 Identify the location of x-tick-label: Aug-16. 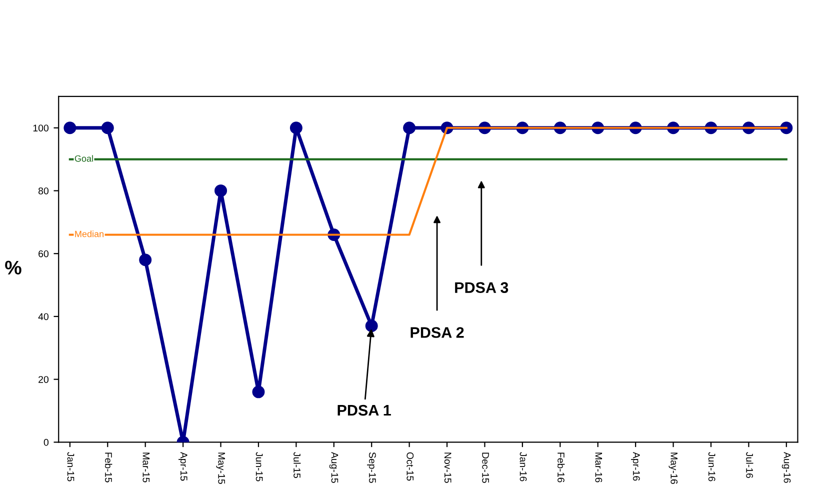
(786, 467).